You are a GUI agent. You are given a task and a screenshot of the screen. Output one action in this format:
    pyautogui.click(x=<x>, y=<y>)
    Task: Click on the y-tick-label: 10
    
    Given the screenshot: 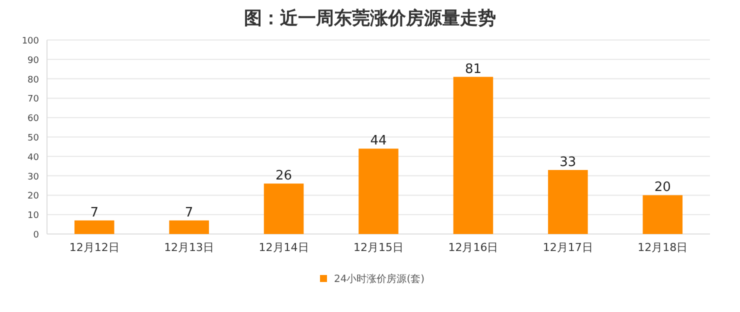 What is the action you would take?
    pyautogui.click(x=34, y=216)
    